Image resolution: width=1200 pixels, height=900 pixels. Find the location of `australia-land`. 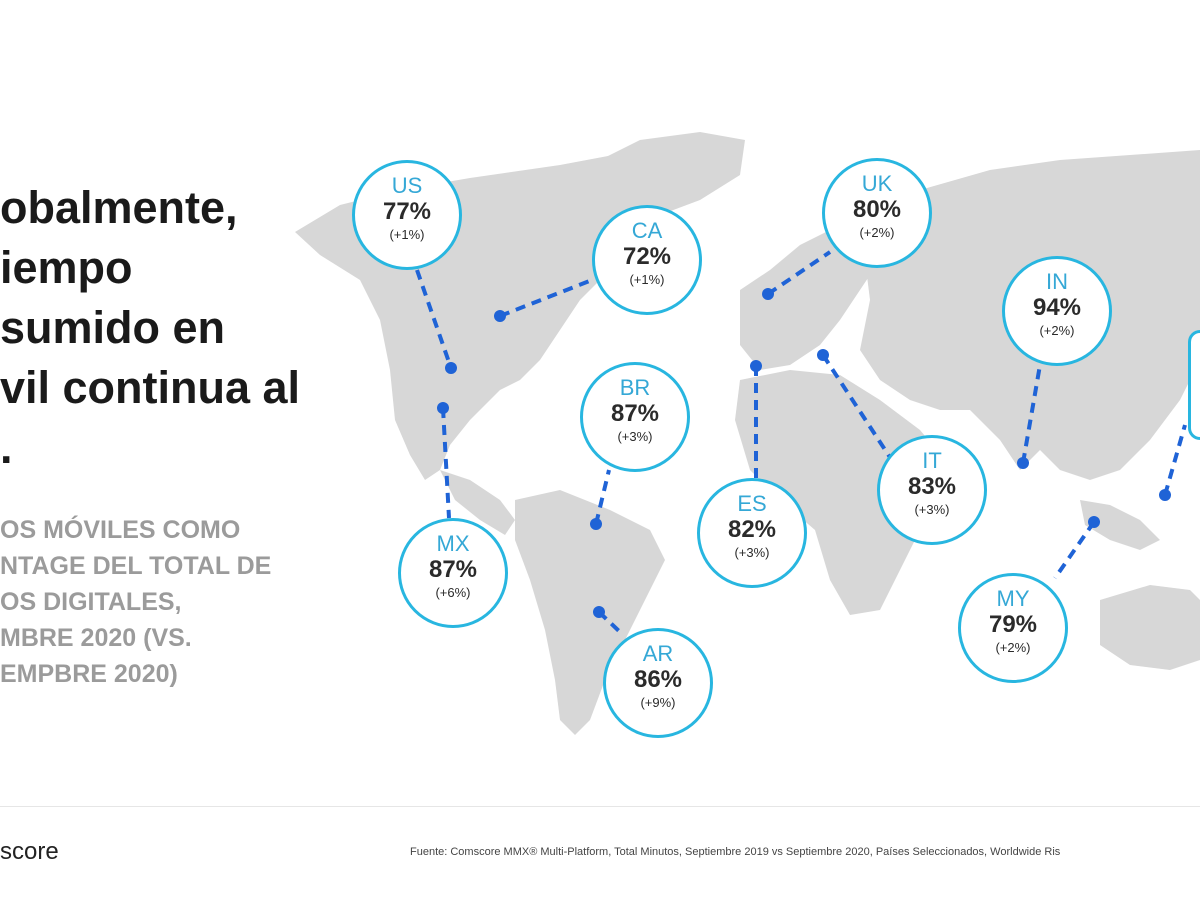

australia-land is located at coordinates (1150, 627).